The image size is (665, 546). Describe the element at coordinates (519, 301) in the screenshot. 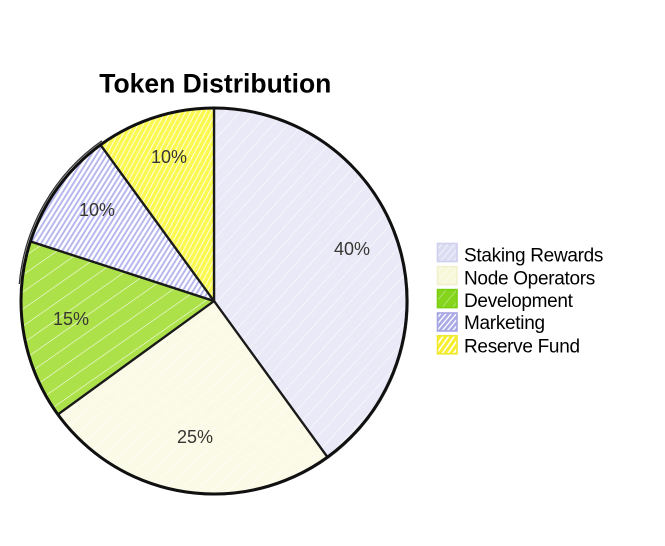

I see `svg-text: Development` at that location.